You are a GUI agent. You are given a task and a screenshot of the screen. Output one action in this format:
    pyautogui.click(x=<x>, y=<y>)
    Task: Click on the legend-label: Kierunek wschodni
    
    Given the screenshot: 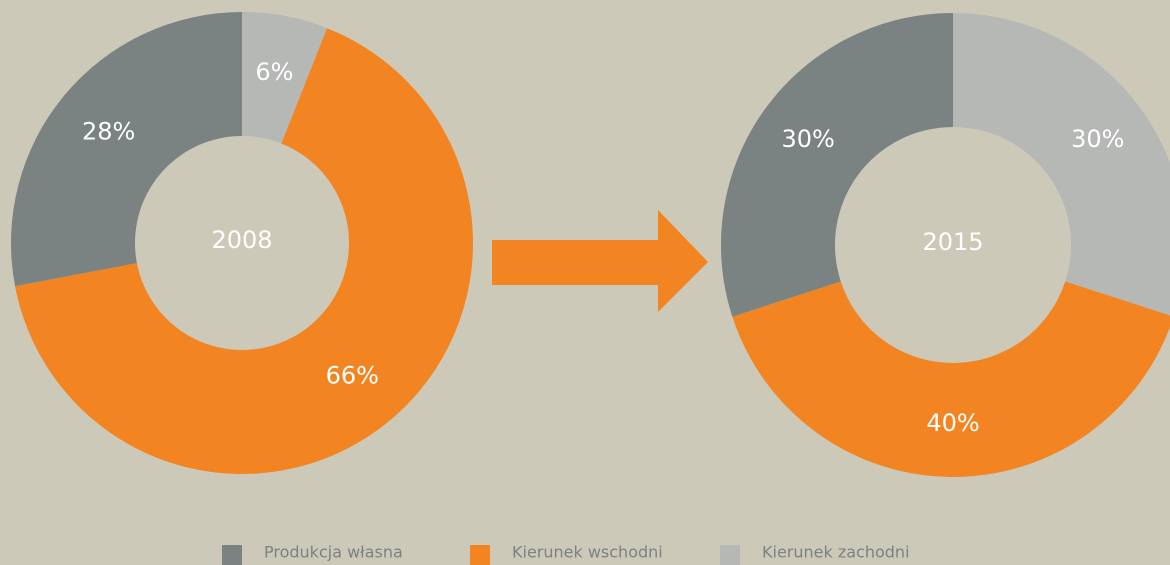 What is the action you would take?
    pyautogui.click(x=587, y=552)
    